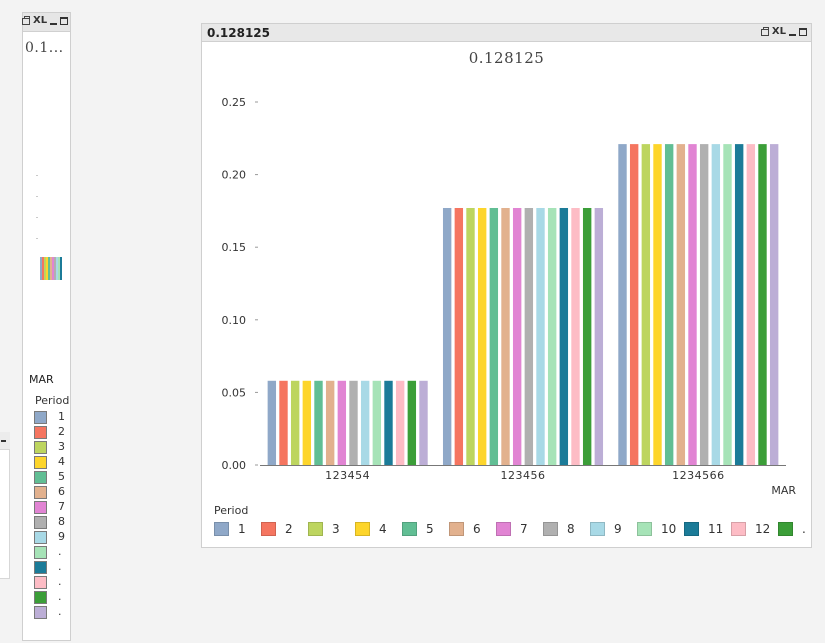  I want to click on legend: 1 2 3 4 5 6 7 8 9 10 11 12., so click(510, 529).